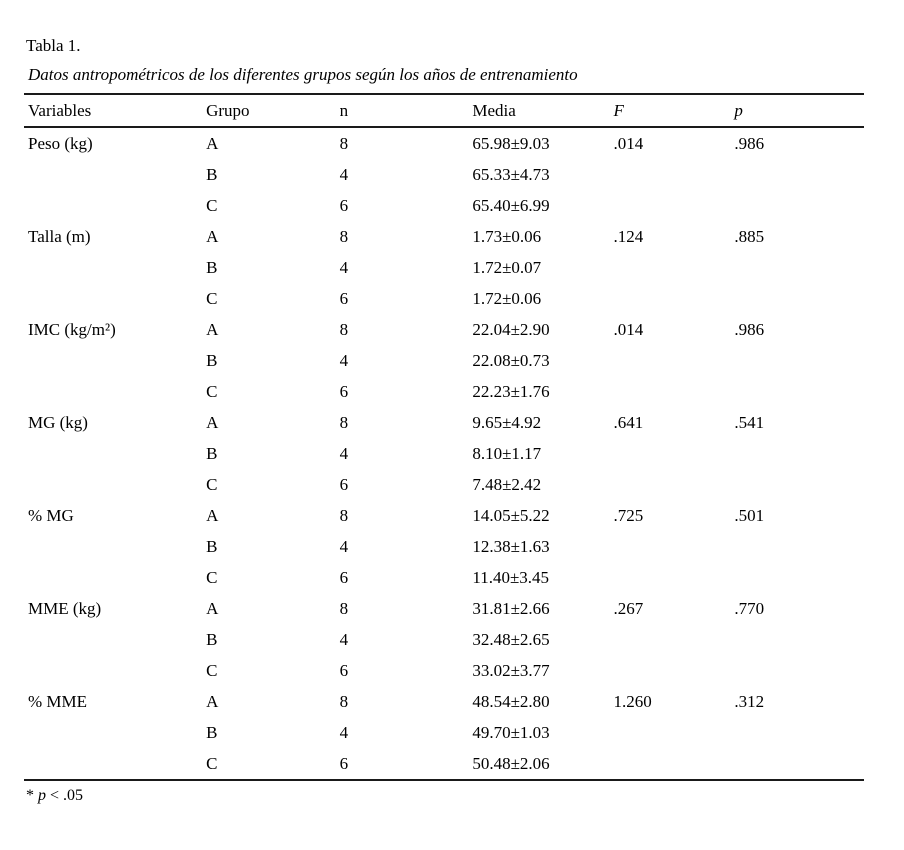  I want to click on table-row: B 4 22.08±0.73, so click(444, 360).